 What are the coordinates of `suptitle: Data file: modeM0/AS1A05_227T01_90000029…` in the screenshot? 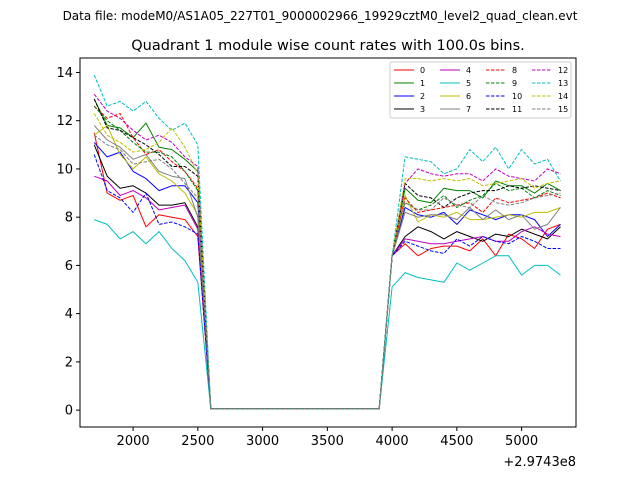 It's located at (320, 16).